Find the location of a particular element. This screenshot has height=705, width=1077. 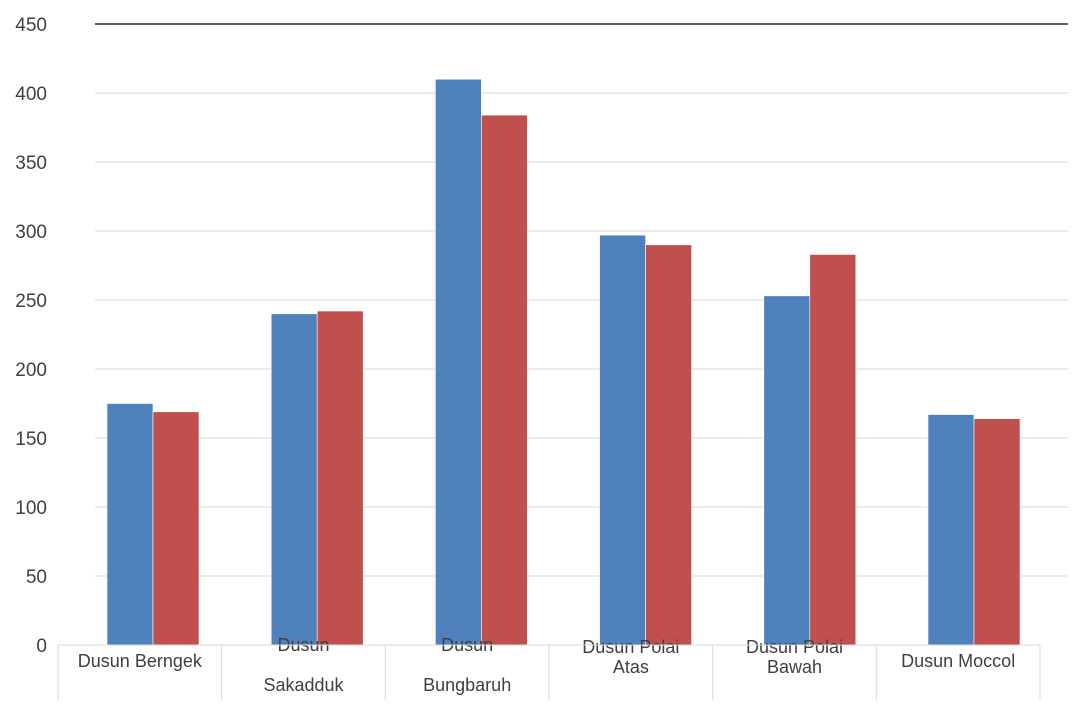

y-tick-label: 50 is located at coordinates (36, 577).